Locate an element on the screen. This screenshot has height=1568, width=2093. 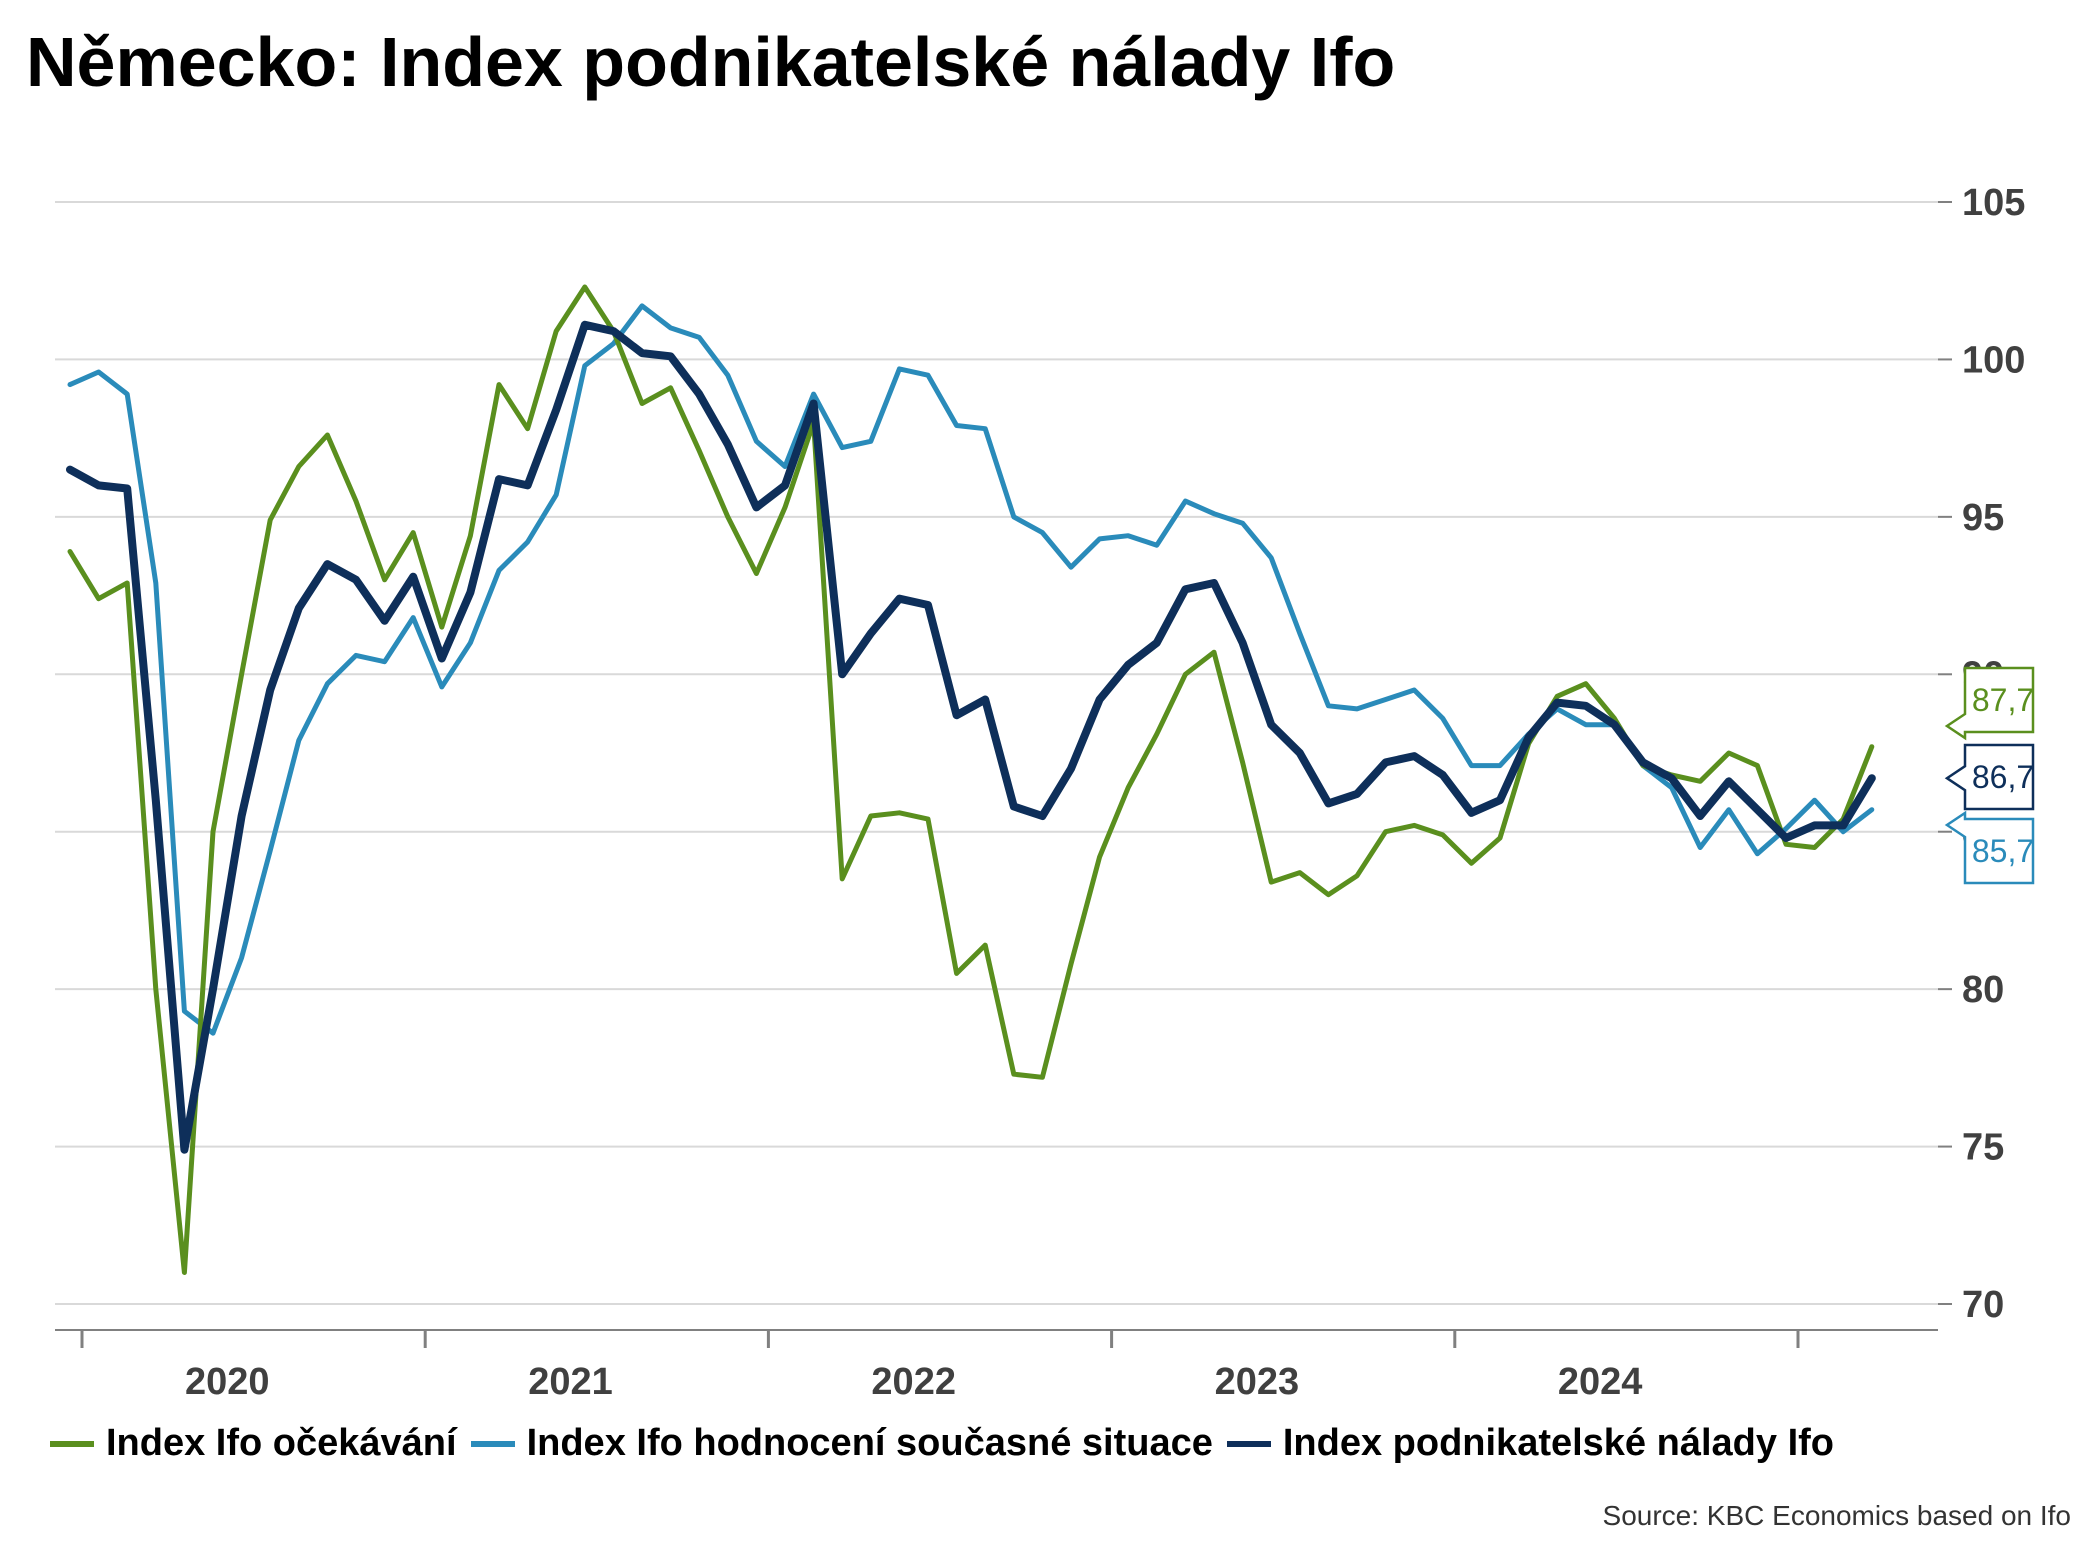
end-label-box-expectations is located at coordinates (1989, 703).